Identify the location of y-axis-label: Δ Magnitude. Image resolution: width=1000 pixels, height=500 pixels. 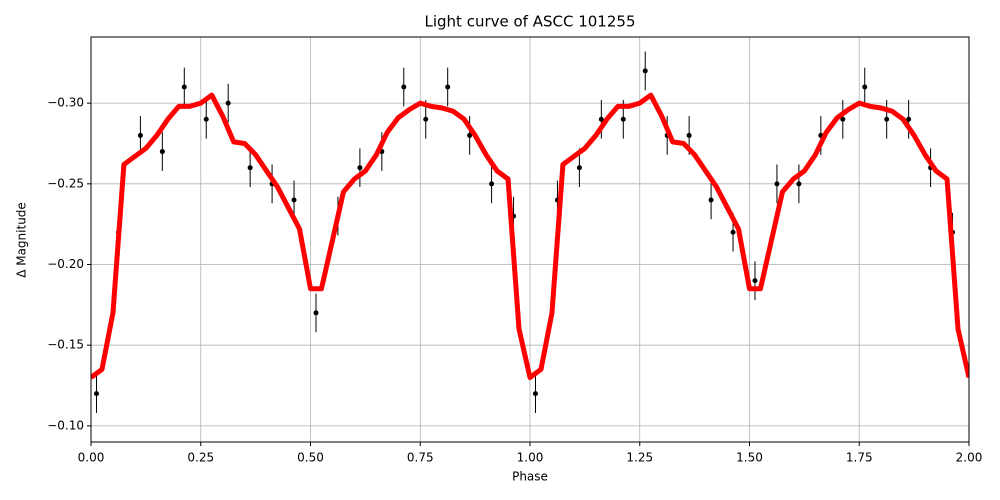
(22, 240).